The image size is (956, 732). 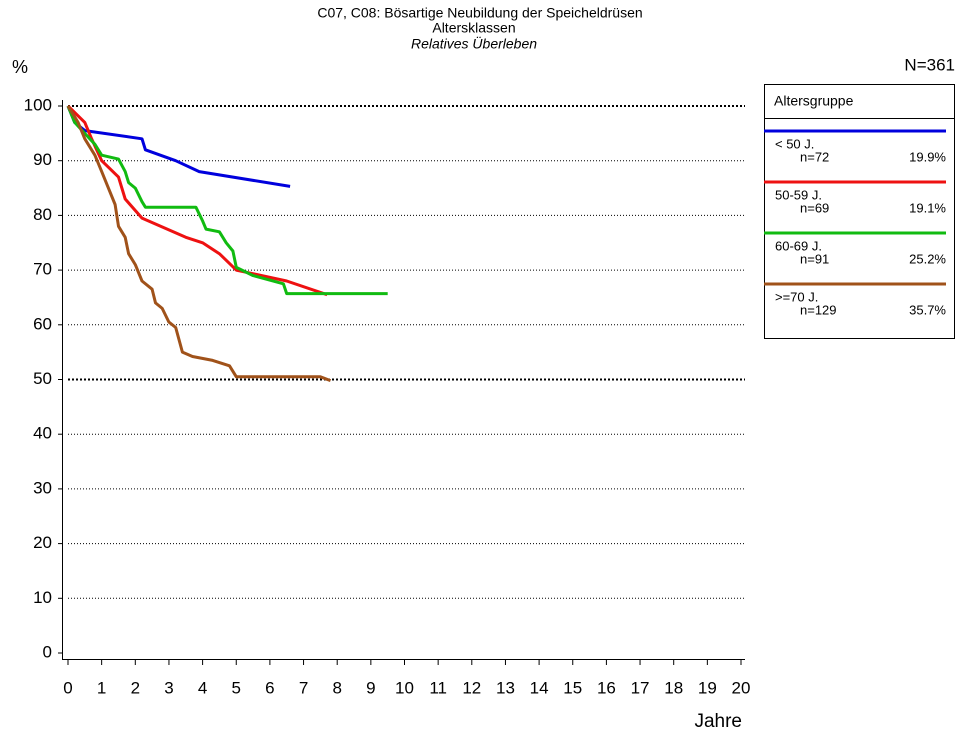 What do you see at coordinates (539, 687) in the screenshot?
I see `x-tick-label: 14` at bounding box center [539, 687].